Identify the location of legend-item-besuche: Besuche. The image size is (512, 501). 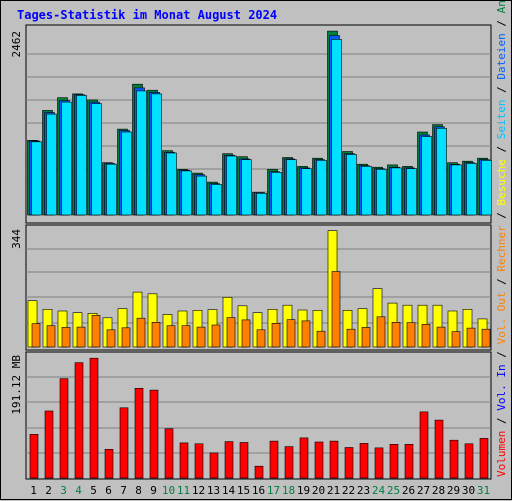
(501, 182).